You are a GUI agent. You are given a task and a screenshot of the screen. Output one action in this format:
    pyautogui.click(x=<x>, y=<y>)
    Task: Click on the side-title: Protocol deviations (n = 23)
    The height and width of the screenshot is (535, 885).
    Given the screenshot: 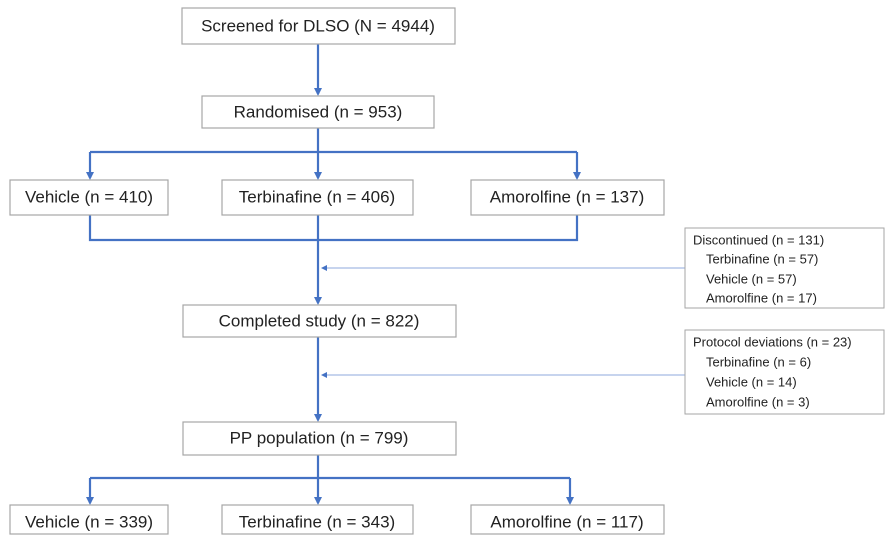 What is the action you would take?
    pyautogui.click(x=772, y=341)
    